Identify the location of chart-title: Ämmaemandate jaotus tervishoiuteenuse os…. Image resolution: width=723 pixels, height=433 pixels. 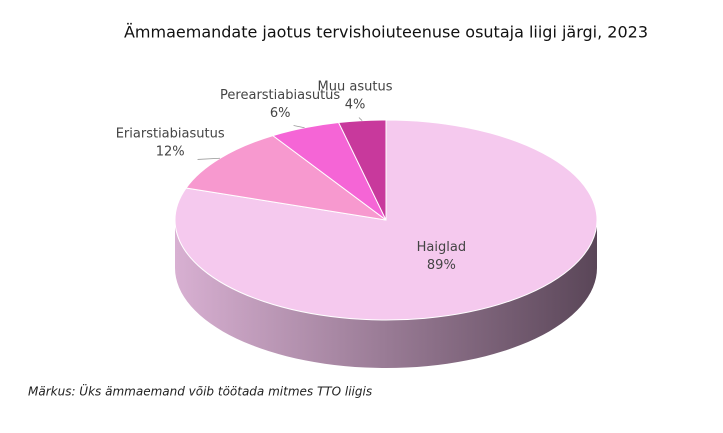
(386, 32).